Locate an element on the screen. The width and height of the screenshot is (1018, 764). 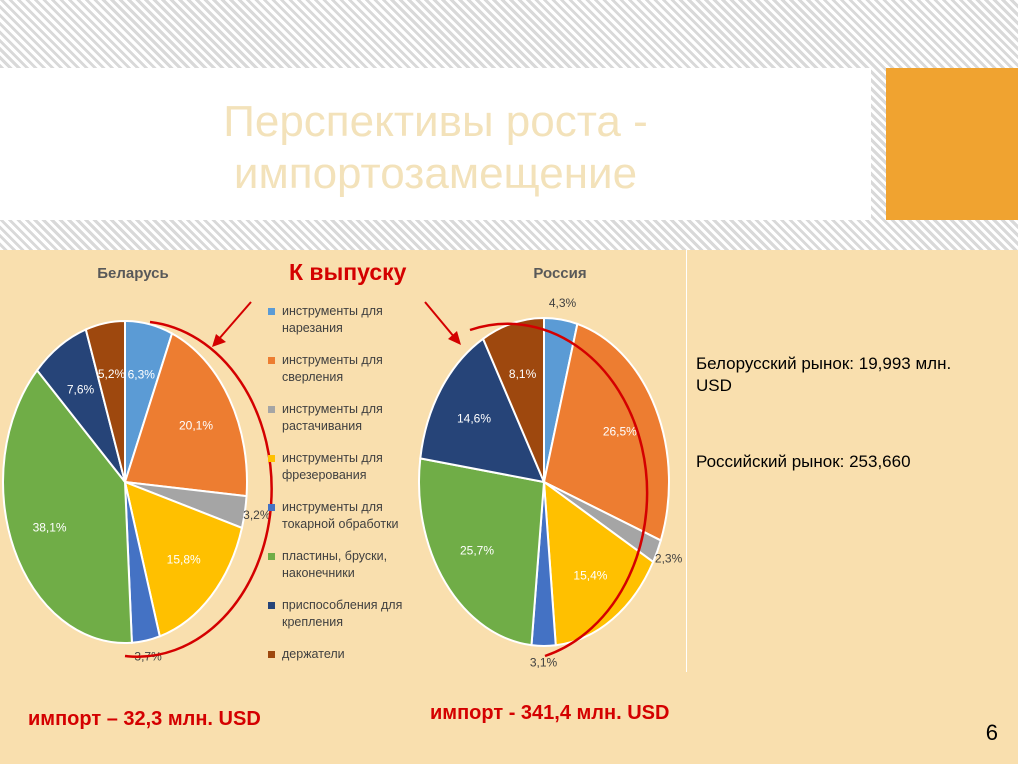
legend-label: пластины, бруски, наконечники is located at coordinates (335, 564).